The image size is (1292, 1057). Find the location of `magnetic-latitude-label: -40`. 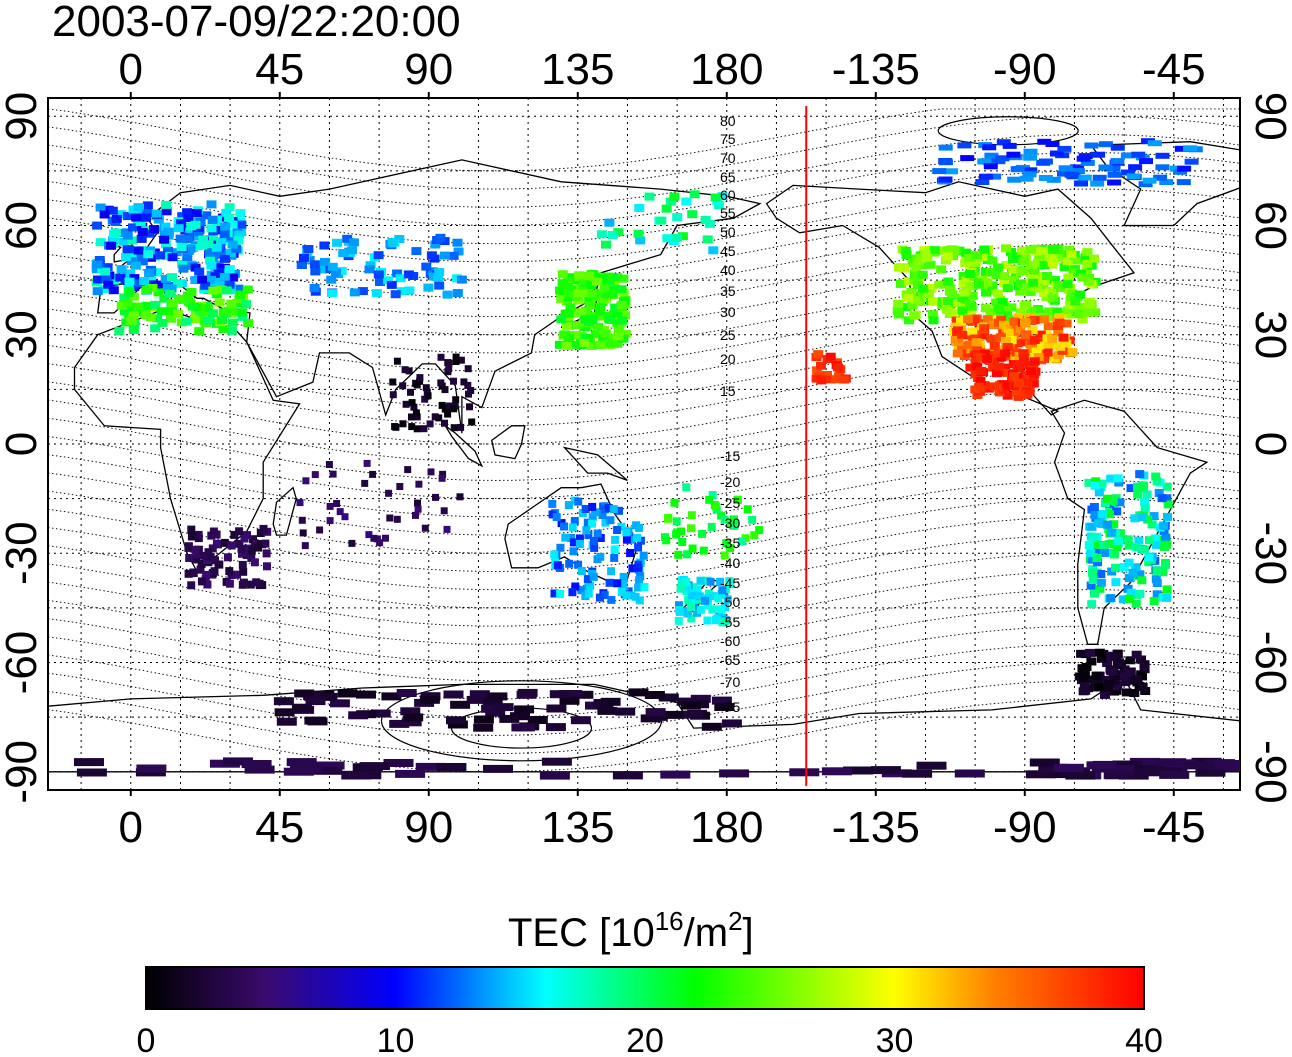

magnetic-latitude-label: -40 is located at coordinates (730, 563).